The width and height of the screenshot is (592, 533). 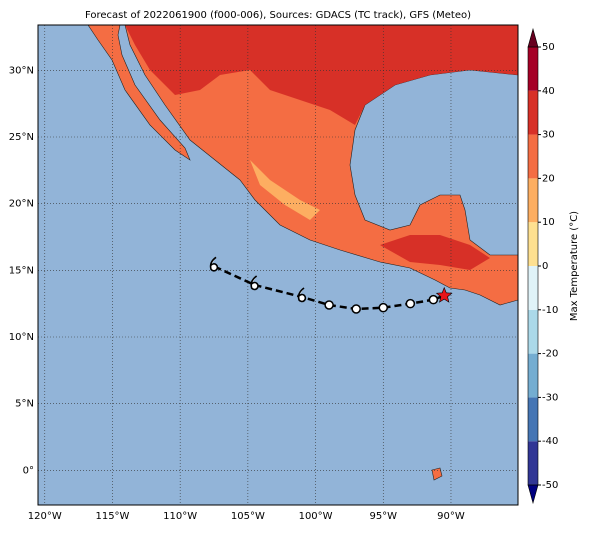 What do you see at coordinates (545, 266) in the screenshot?
I see `colorbar-tick-label: 0` at bounding box center [545, 266].